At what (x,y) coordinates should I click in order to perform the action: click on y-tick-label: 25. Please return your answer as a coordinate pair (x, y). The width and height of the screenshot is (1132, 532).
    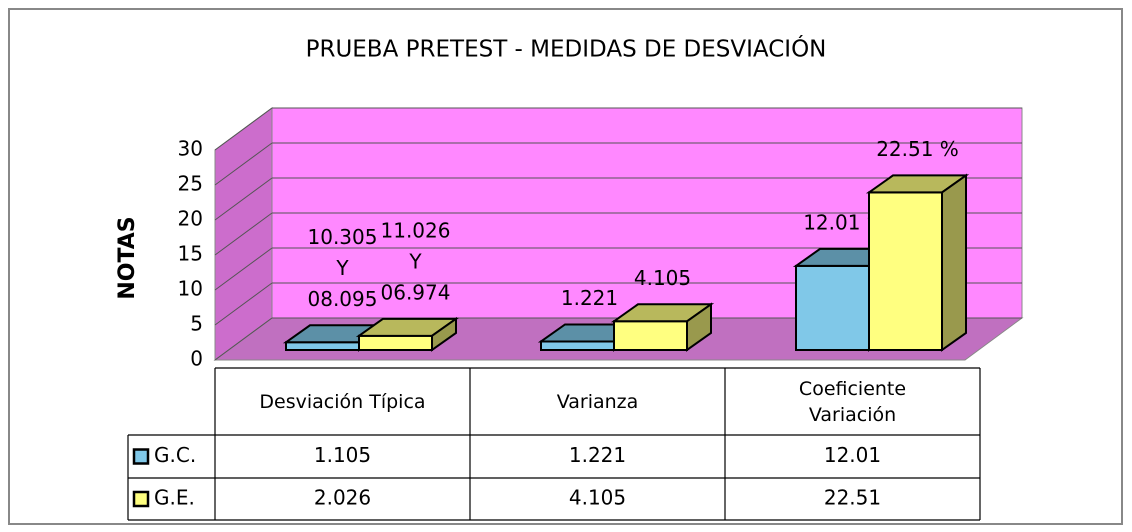
    Looking at the image, I should click on (190, 184).